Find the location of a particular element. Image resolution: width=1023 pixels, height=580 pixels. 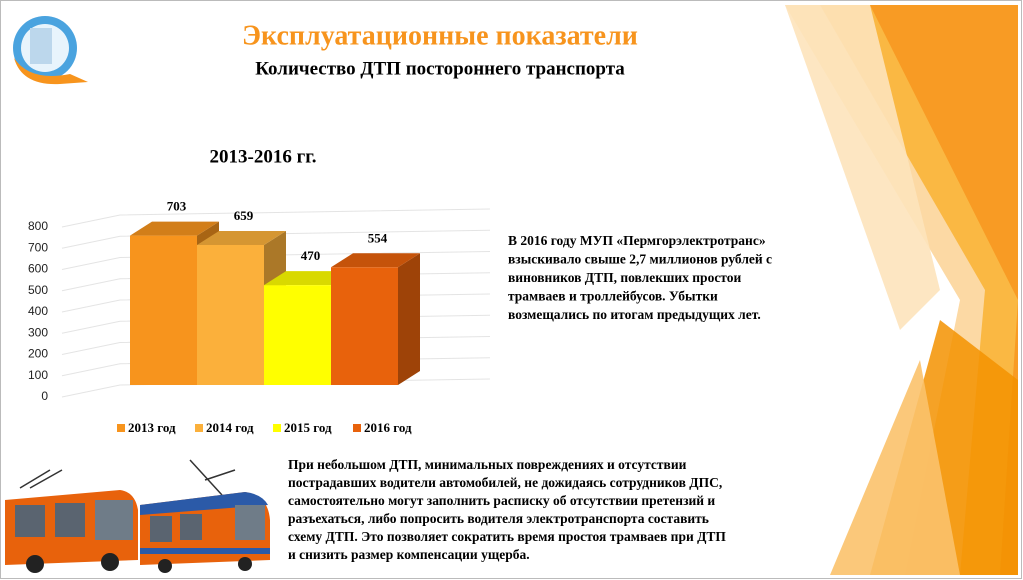

note-line: и снизить размер компенсации ущерба. is located at coordinates (409, 554).